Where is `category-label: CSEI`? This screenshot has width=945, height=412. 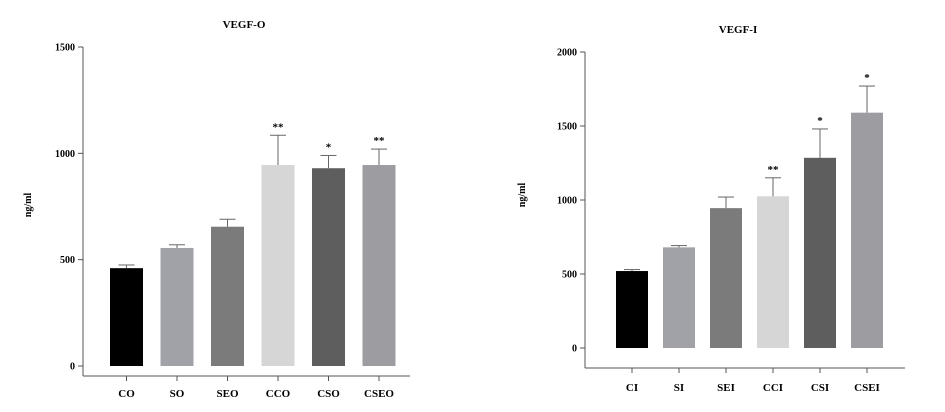
category-label: CSEI is located at coordinates (867, 388).